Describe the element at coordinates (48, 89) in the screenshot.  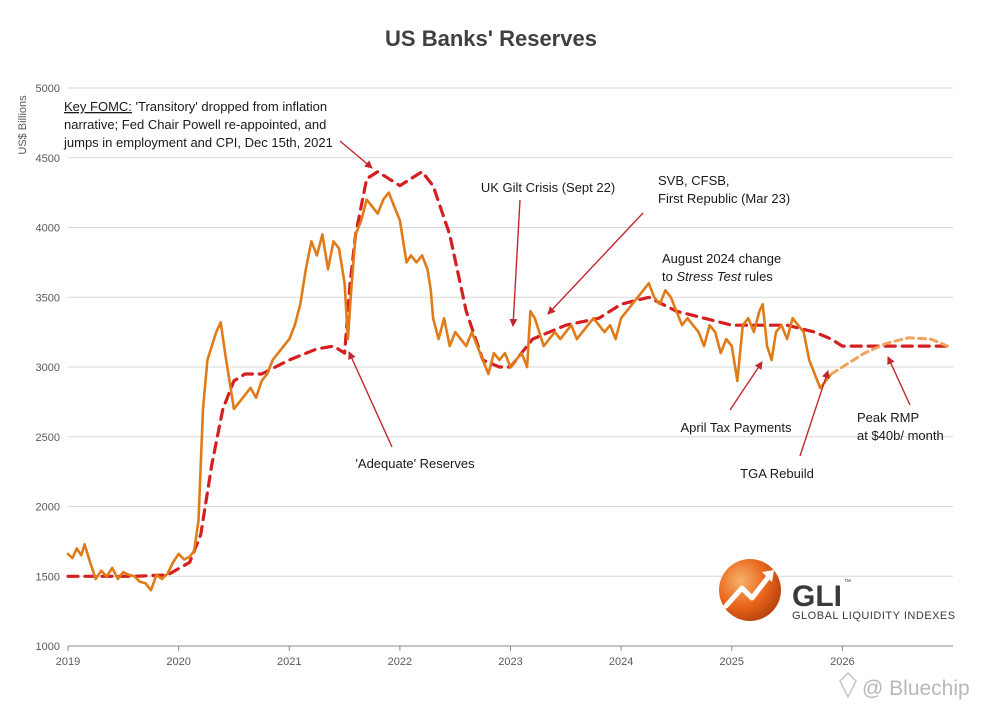
I see `y-tick-label: 5000` at that location.